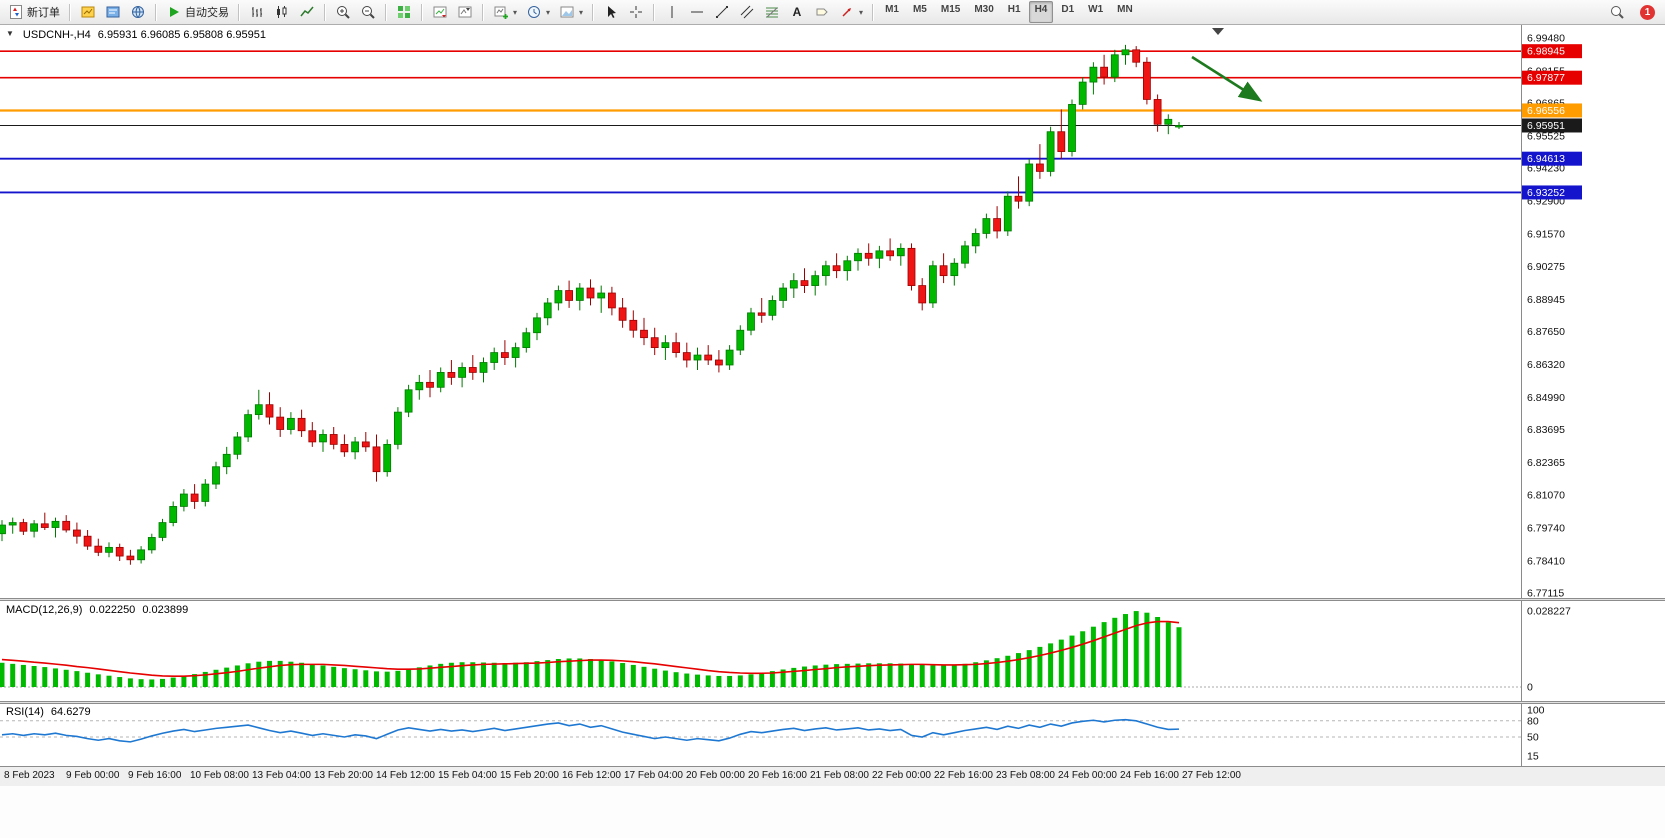 This screenshot has height=838, width=1665. What do you see at coordinates (1546, 52) in the screenshot?
I see `svg-text: 6.98945` at bounding box center [1546, 52].